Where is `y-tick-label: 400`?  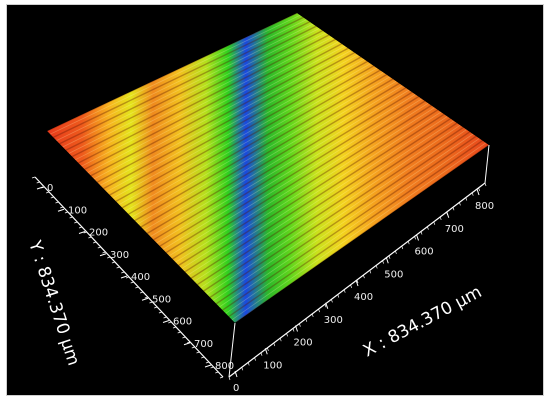
y-tick-label: 400 is located at coordinates (140, 277).